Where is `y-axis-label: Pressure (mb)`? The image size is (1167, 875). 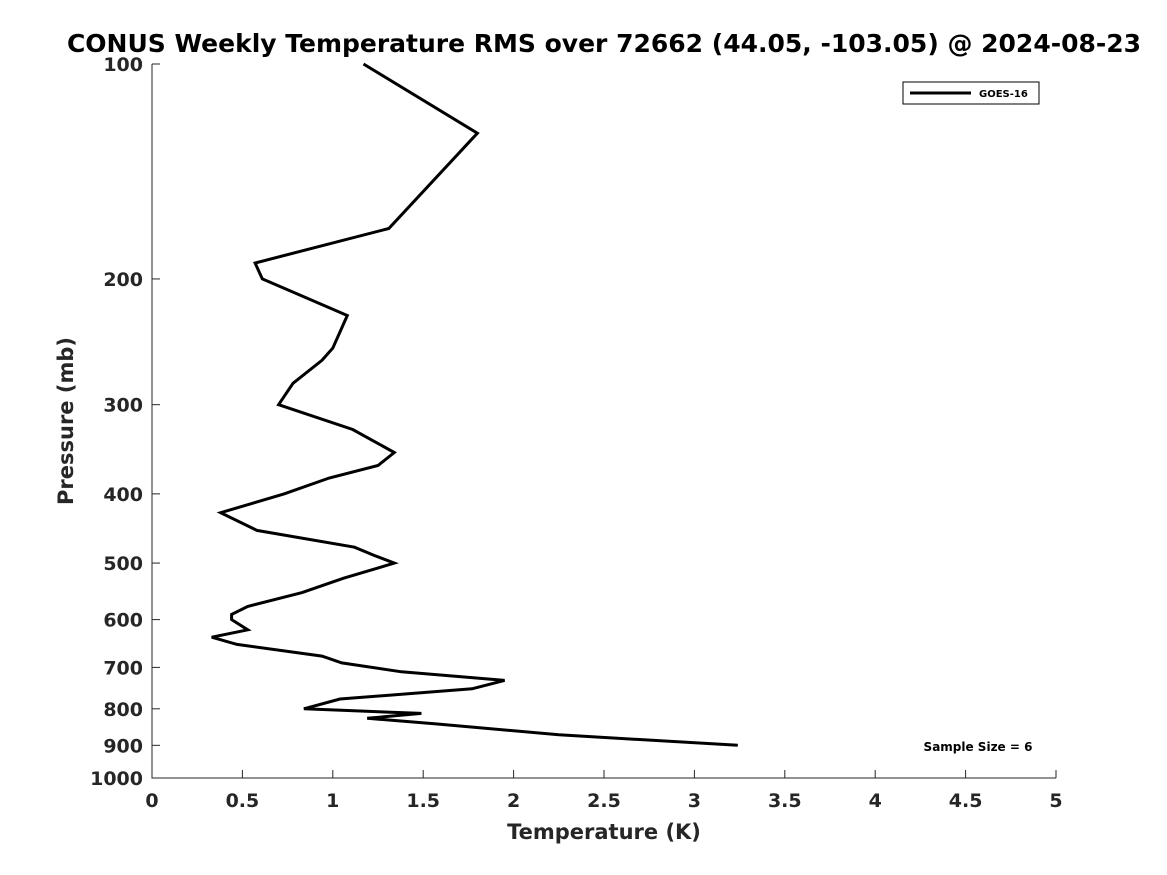
y-axis-label: Pressure (mb) is located at coordinates (66, 421).